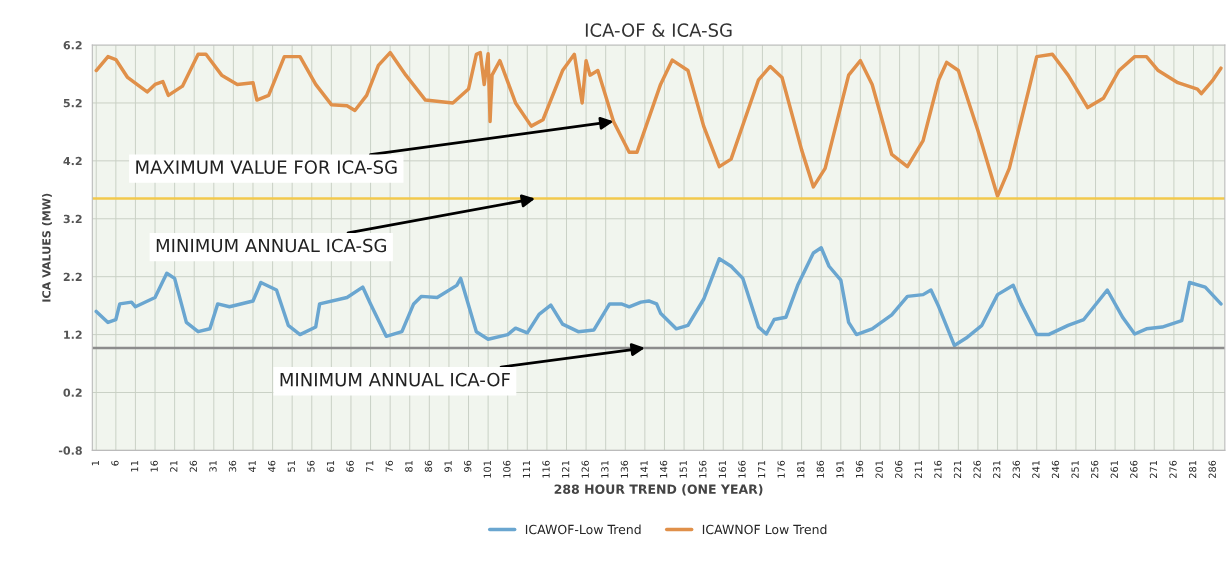 The height and width of the screenshot is (563, 1231). What do you see at coordinates (70, 450) in the screenshot?
I see `y-tick-label: -0.8` at bounding box center [70, 450].